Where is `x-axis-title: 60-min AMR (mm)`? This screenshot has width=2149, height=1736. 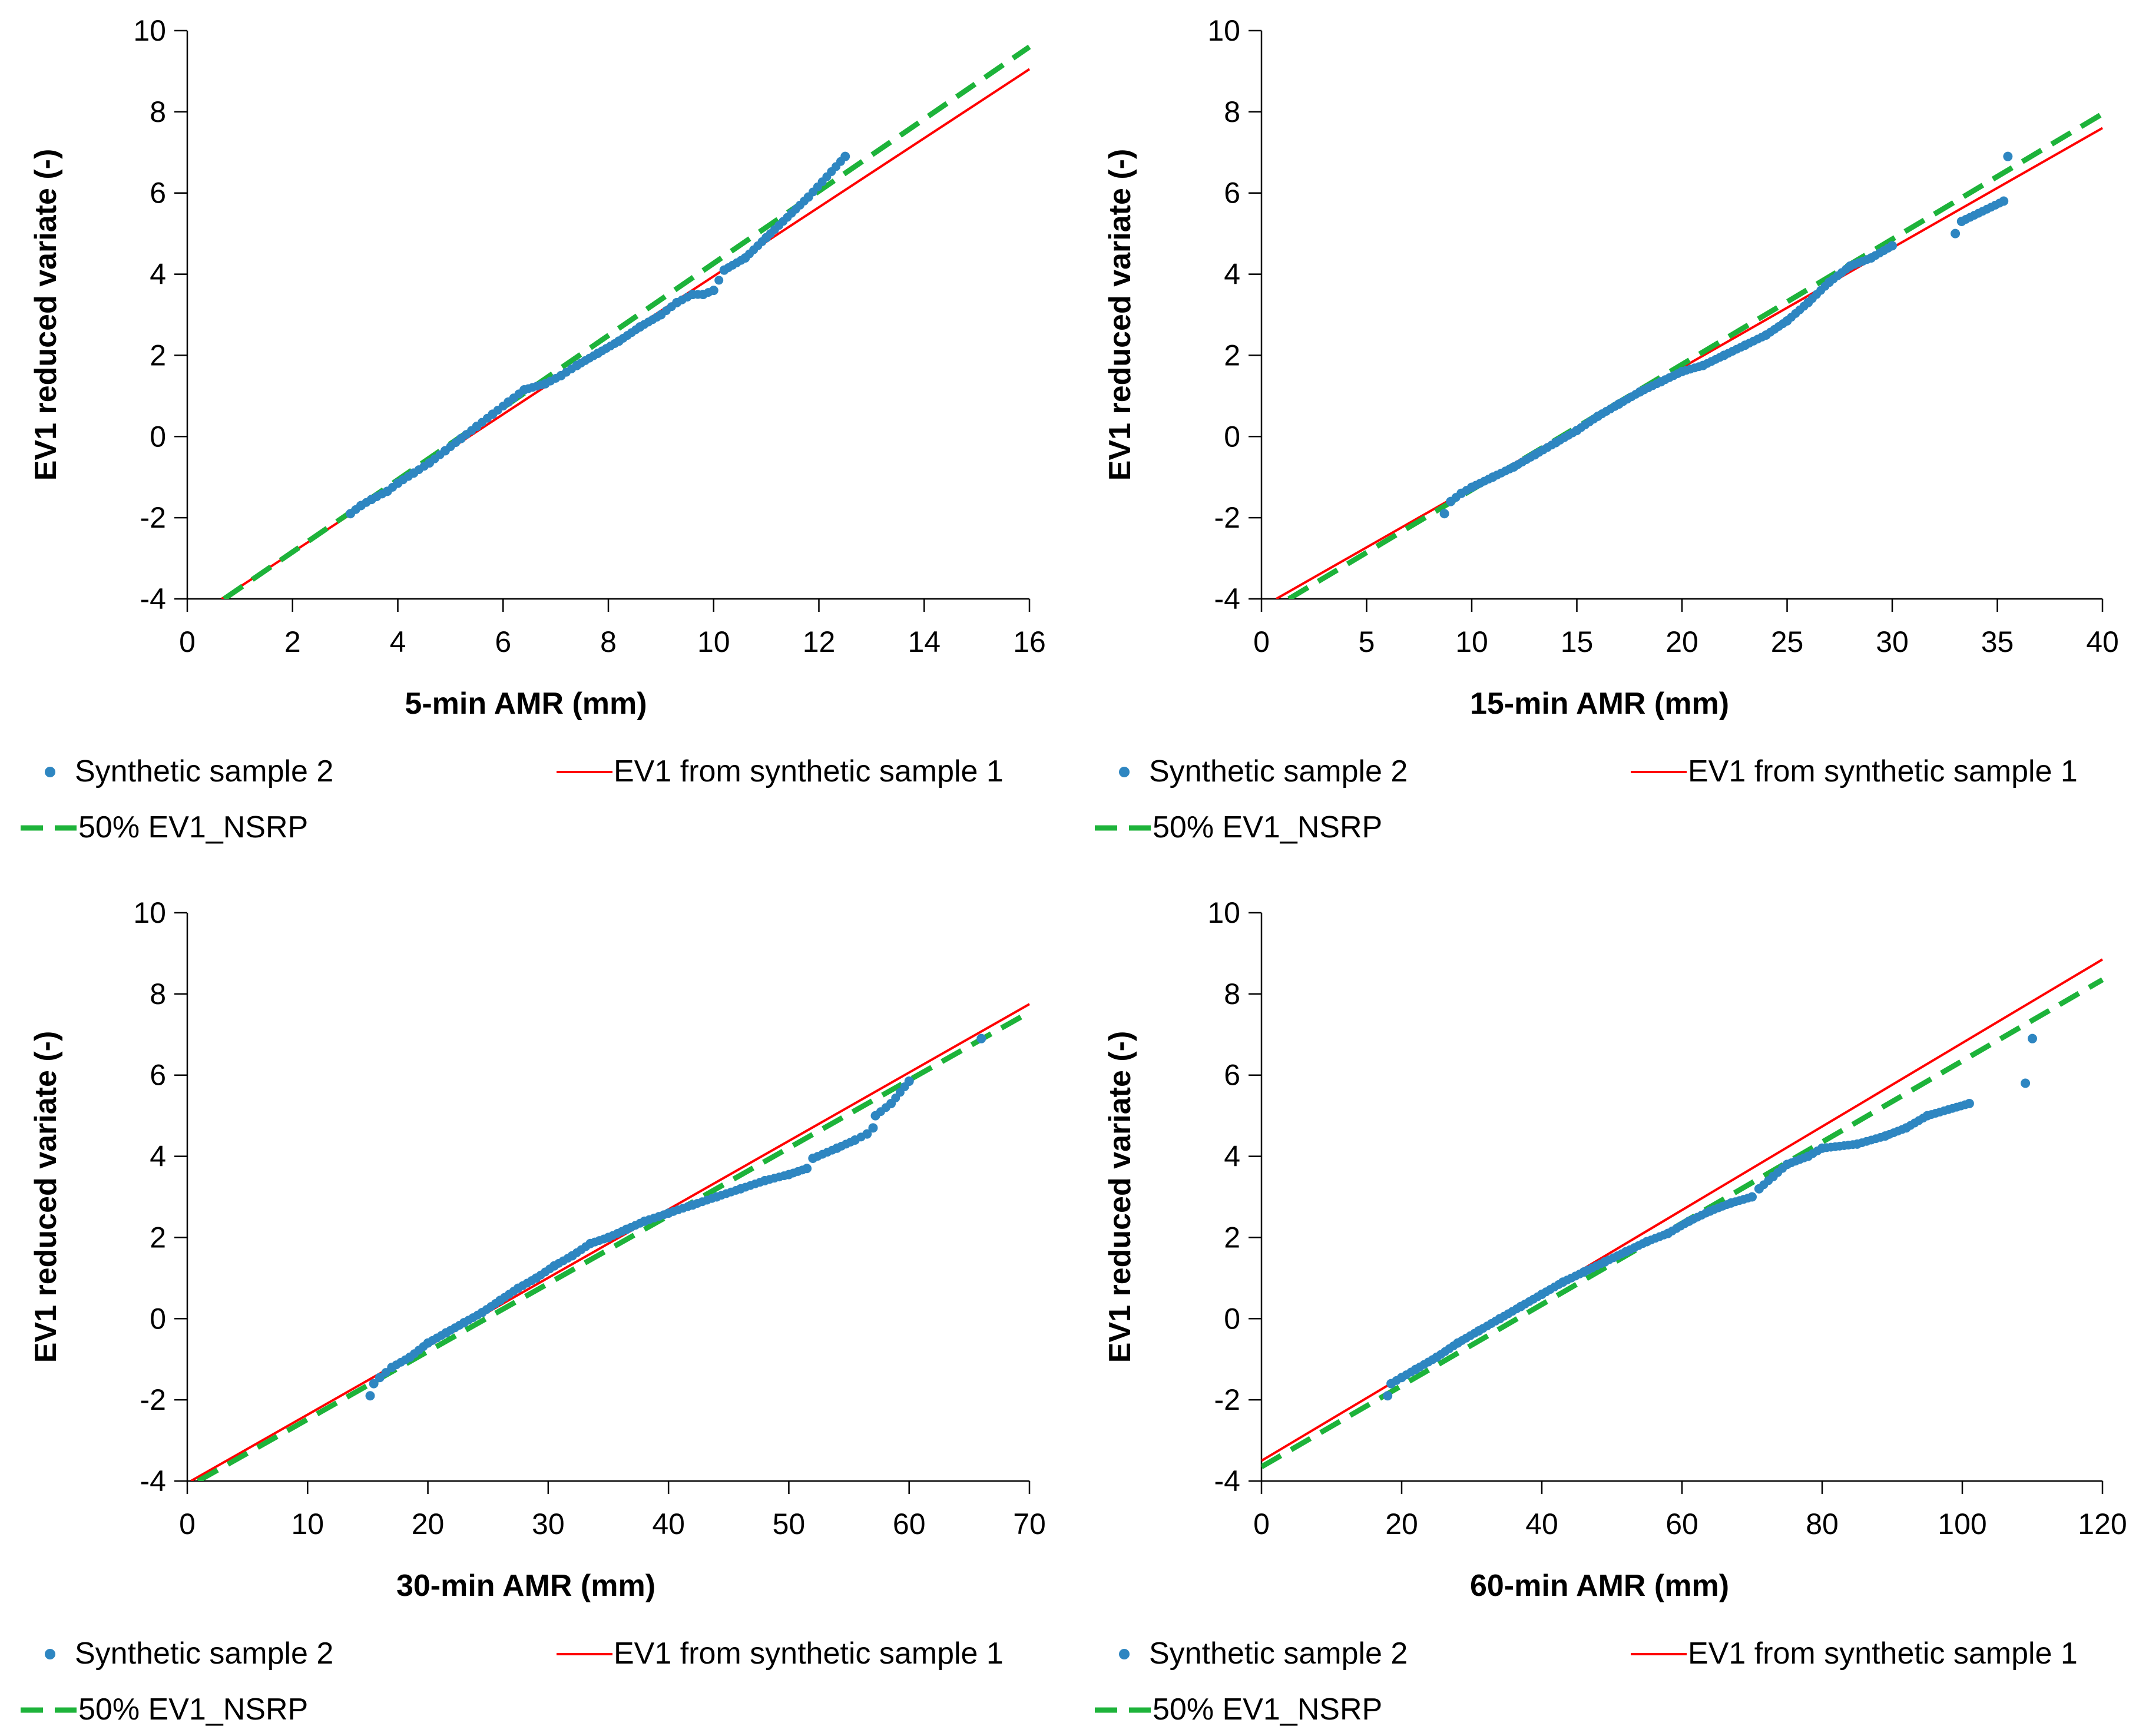
x-axis-title: 60-min AMR (mm) is located at coordinates (1599, 1586).